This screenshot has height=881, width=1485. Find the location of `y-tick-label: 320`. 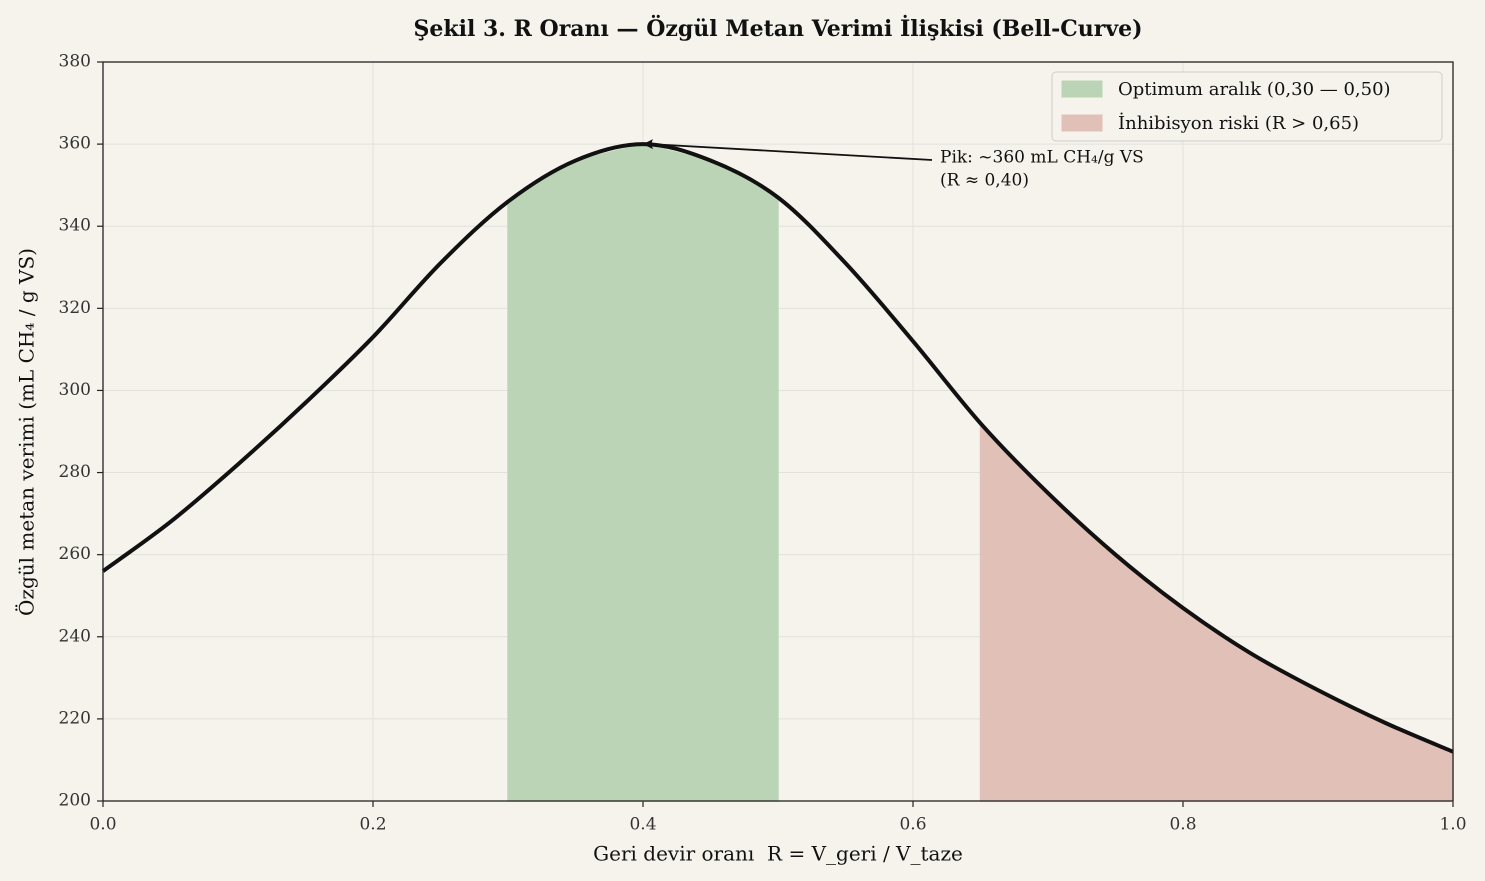

y-tick-label: 320 is located at coordinates (75, 308).